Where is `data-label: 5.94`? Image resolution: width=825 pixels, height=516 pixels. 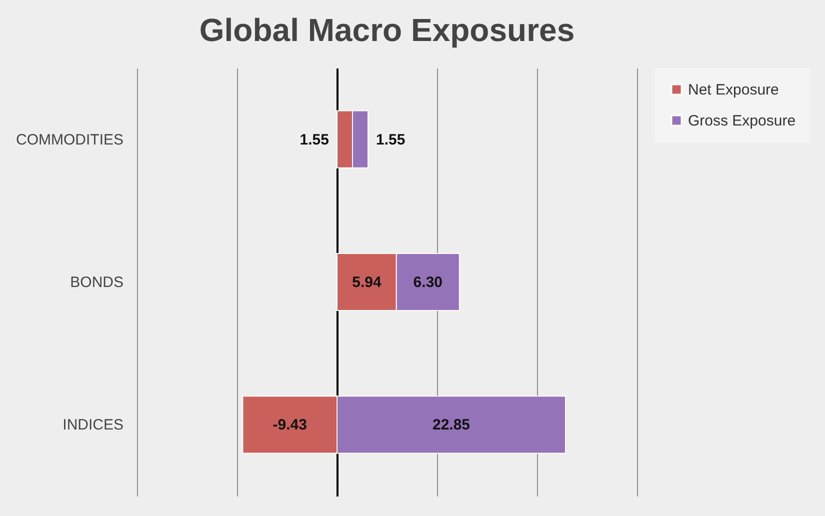 data-label: 5.94 is located at coordinates (367, 282).